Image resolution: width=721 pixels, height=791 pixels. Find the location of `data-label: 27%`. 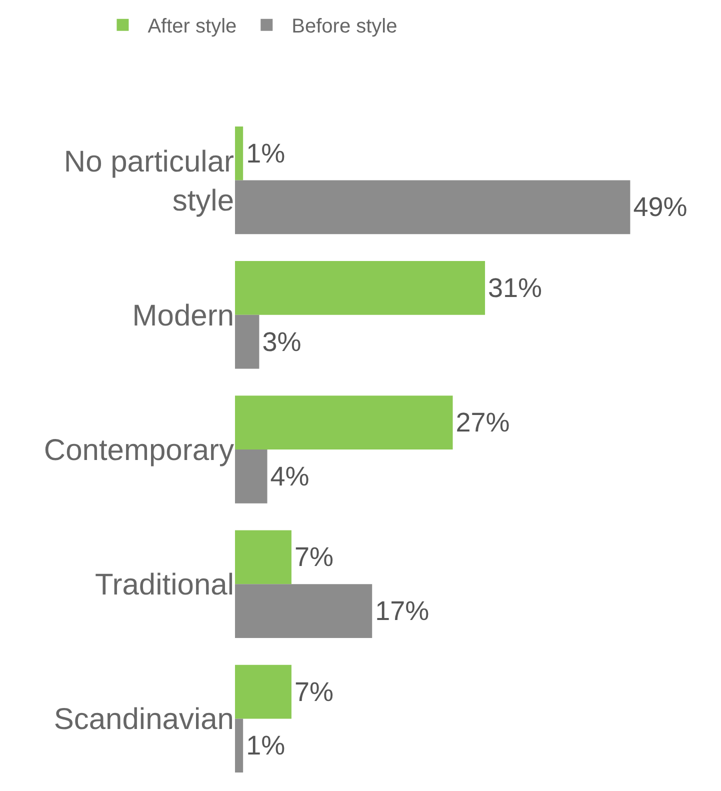

data-label: 27% is located at coordinates (483, 423).